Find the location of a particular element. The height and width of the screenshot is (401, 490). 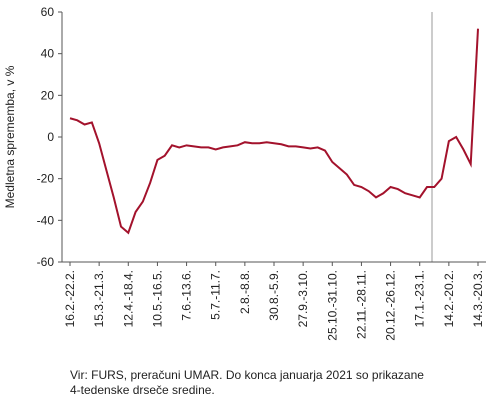

y-tick-label: -40 is located at coordinates (46, 220).